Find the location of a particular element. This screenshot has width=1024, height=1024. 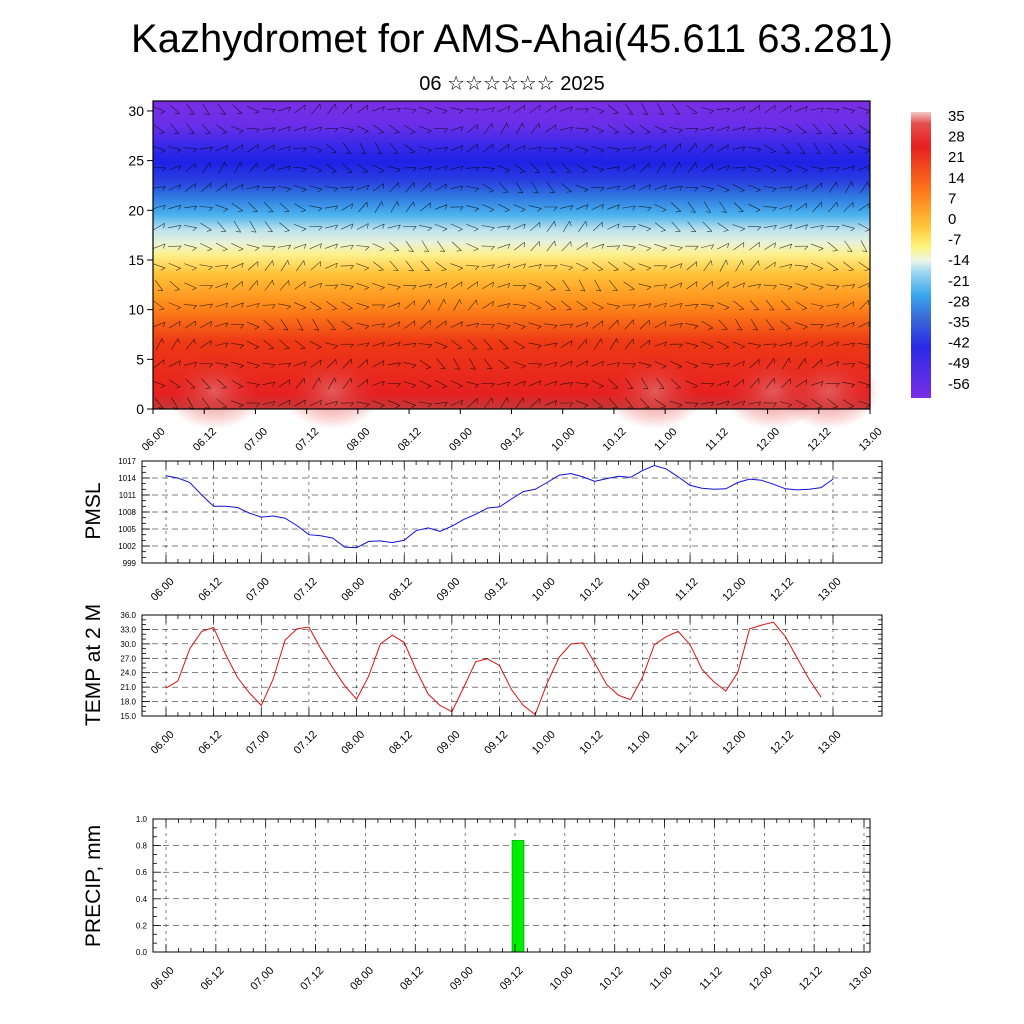

y-tick-label: 1.0 is located at coordinates (142, 819).